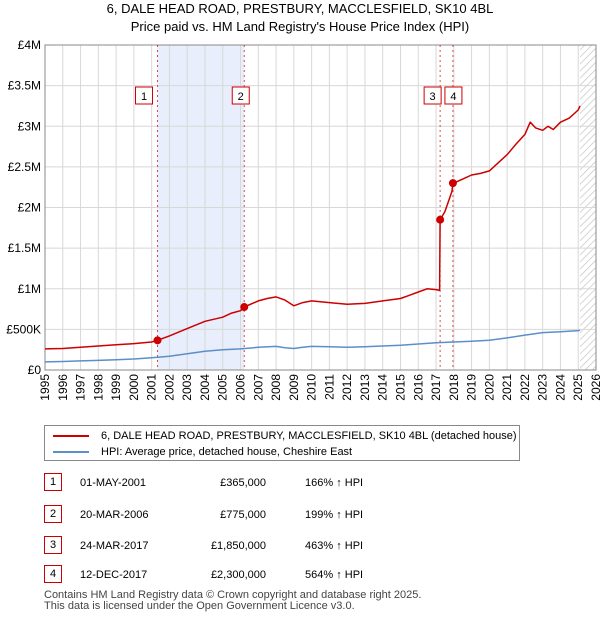 Image resolution: width=600 pixels, height=620 pixels. What do you see at coordinates (294, 387) in the screenshot?
I see `x-tick-label: 2009` at bounding box center [294, 387].